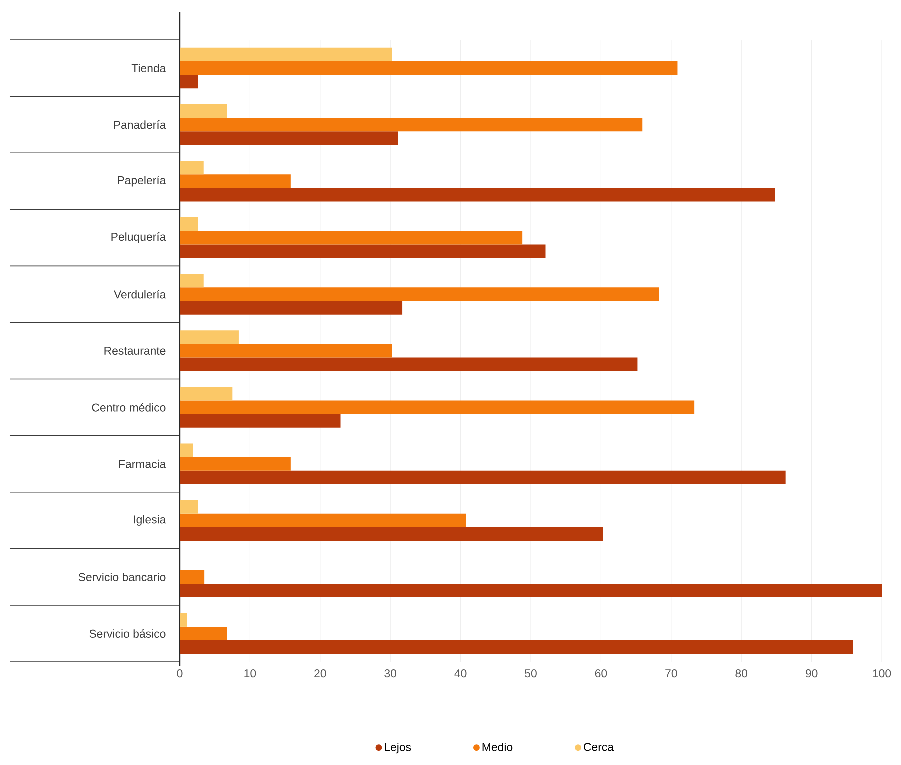 This screenshot has height=765, width=901. I want to click on legend-label: Cerca, so click(599, 747).